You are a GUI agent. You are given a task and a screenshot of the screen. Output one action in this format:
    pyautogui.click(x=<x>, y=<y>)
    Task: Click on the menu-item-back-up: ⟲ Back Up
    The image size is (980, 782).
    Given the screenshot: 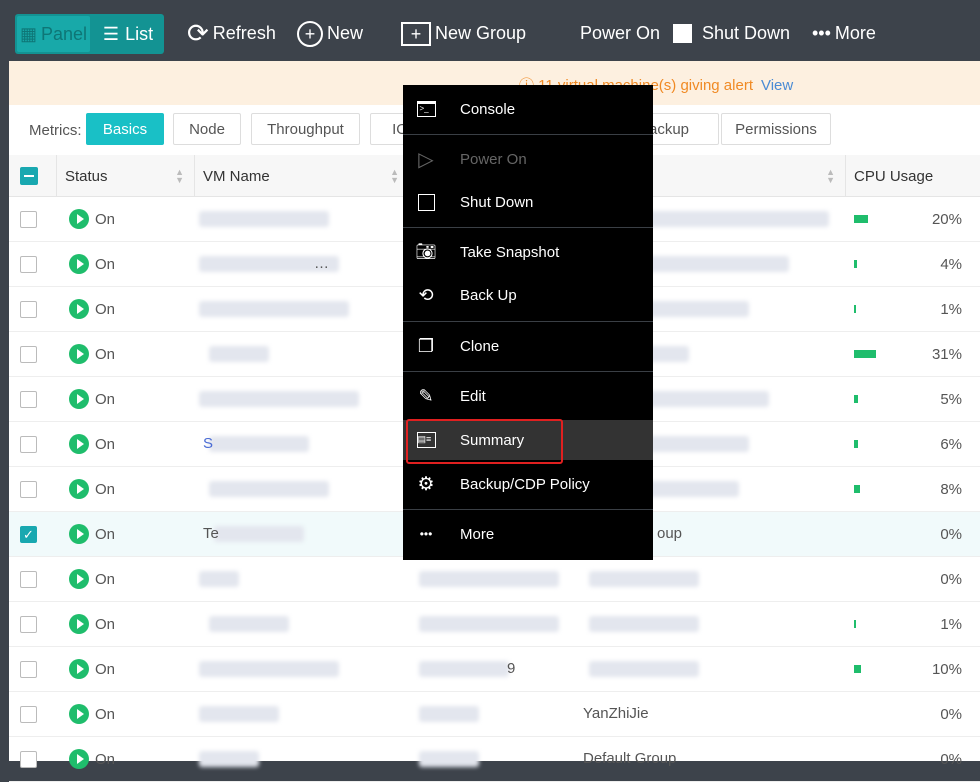 What is the action you would take?
    pyautogui.click(x=528, y=295)
    